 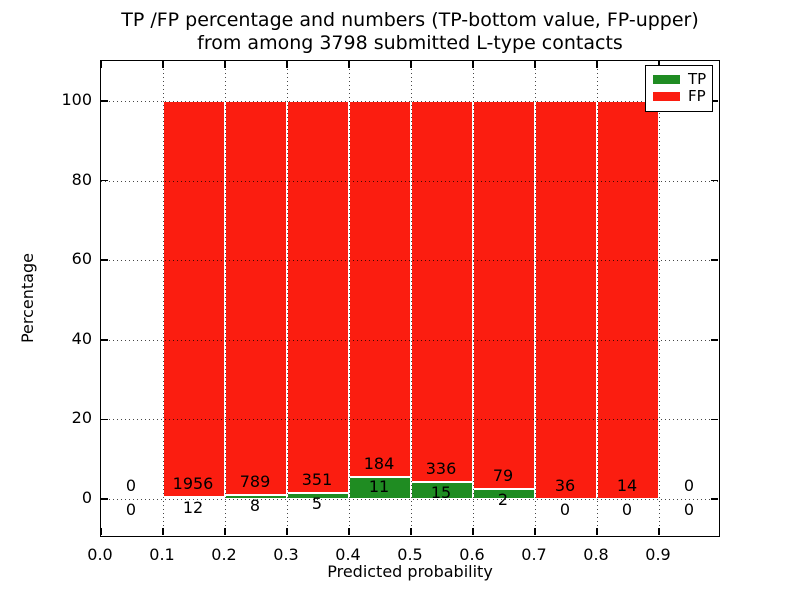 What do you see at coordinates (81, 418) in the screenshot?
I see `y-tick-label: 20` at bounding box center [81, 418].